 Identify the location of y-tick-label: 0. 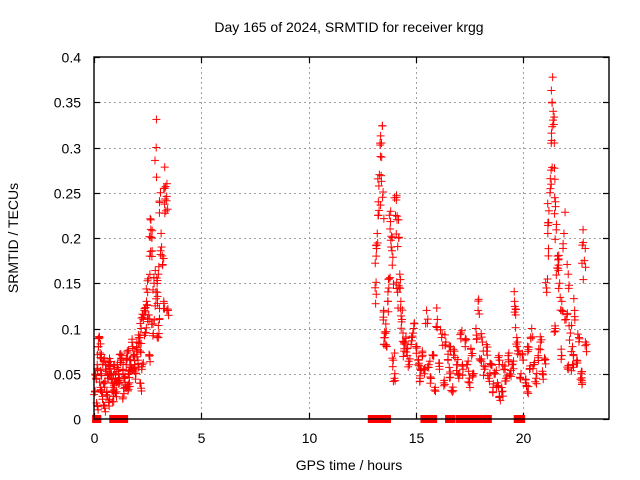
(77, 420).